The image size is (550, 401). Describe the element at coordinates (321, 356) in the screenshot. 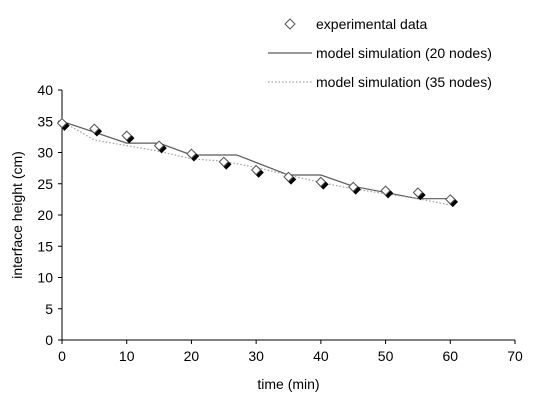

I see `x-tick-label: 40` at that location.